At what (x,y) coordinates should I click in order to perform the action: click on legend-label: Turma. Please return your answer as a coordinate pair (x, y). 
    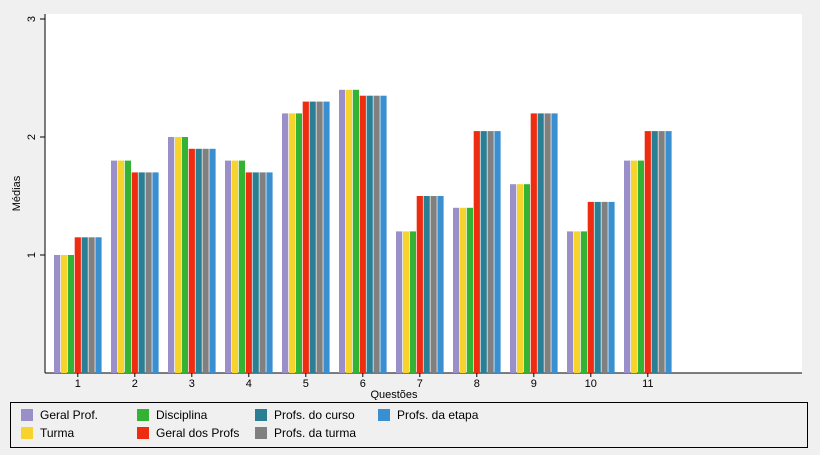
    Looking at the image, I should click on (57, 433).